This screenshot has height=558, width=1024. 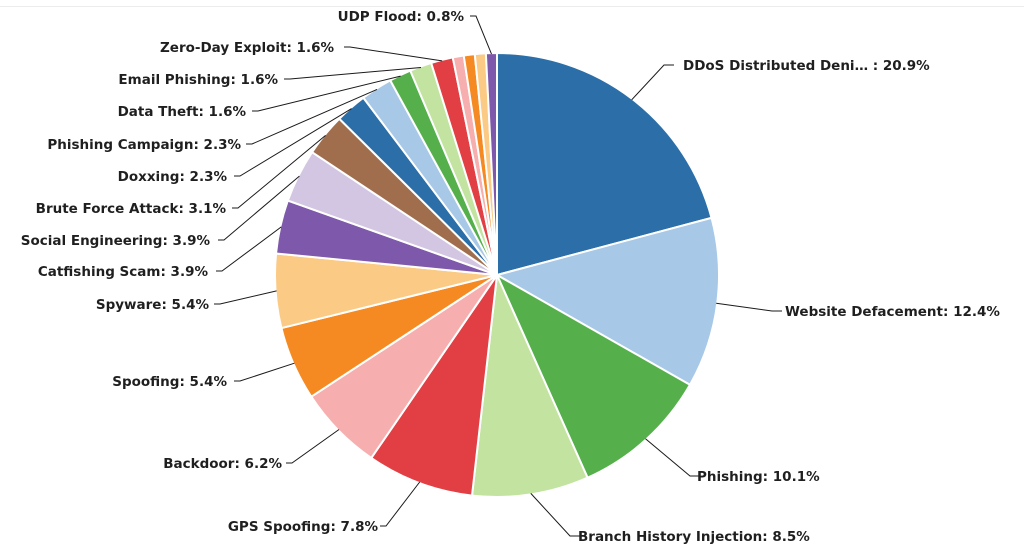 What do you see at coordinates (153, 305) in the screenshot?
I see `slice-label: Spyware: 5.4%` at bounding box center [153, 305].